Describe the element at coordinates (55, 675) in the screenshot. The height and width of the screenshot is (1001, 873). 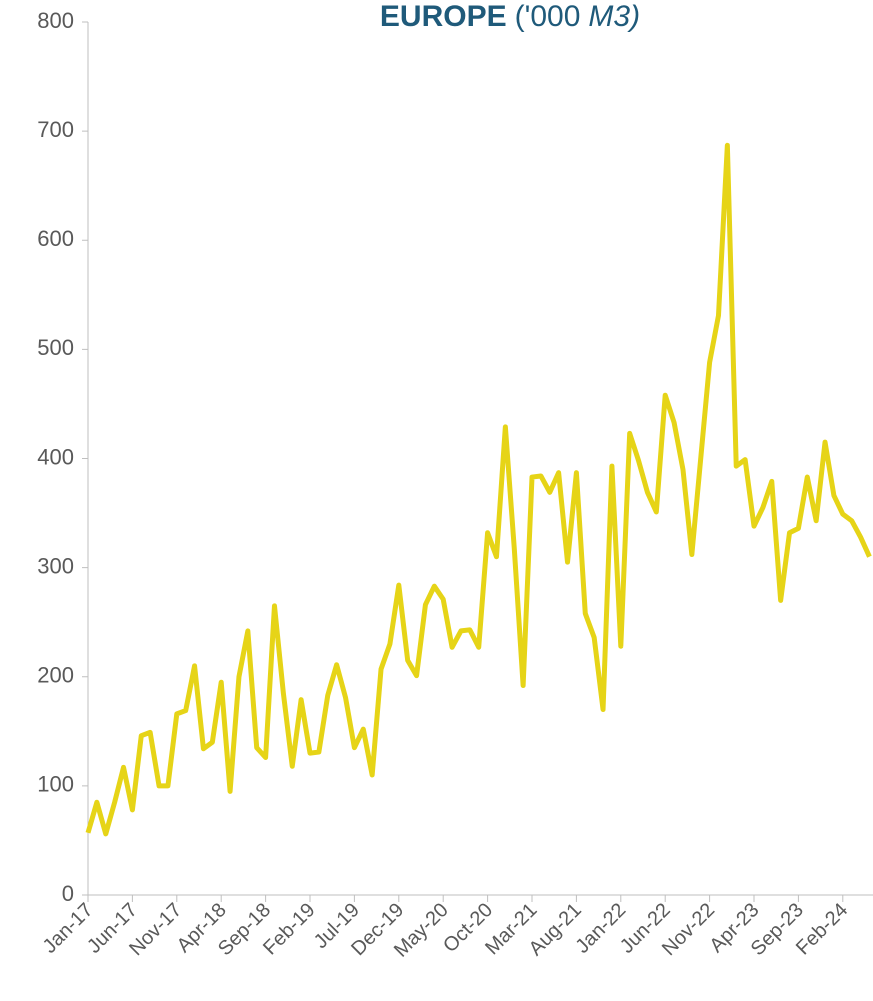
I see `y-tick-label: 200` at that location.